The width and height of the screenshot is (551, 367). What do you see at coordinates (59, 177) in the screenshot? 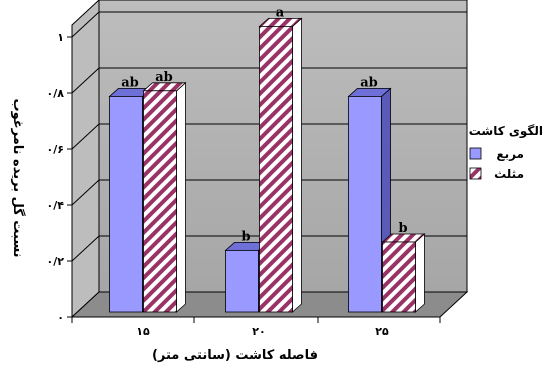
I see `y-tick-labels: ۰ ۰/۲ ۰/۴ ۰/۶ ۰/۸ ۱` at bounding box center [59, 177].